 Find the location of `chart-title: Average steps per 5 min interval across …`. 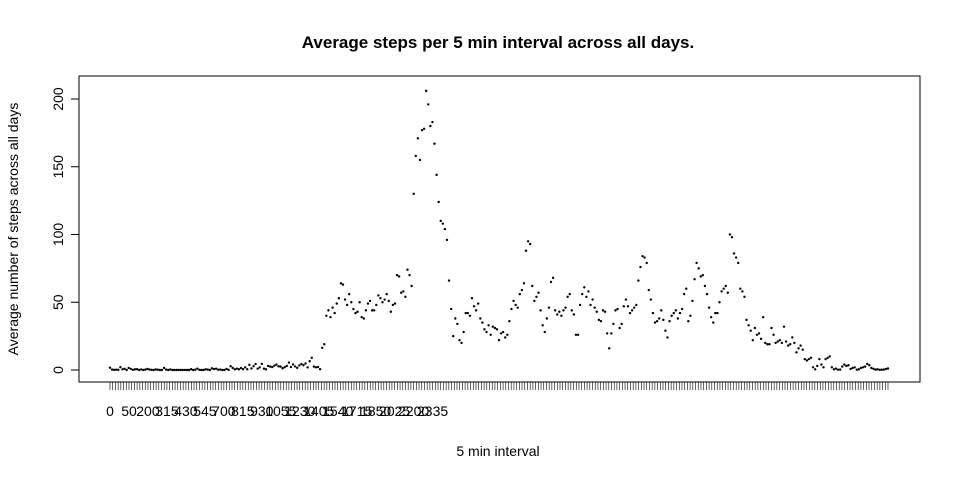

chart-title: Average steps per 5 min interval across … is located at coordinates (498, 42).